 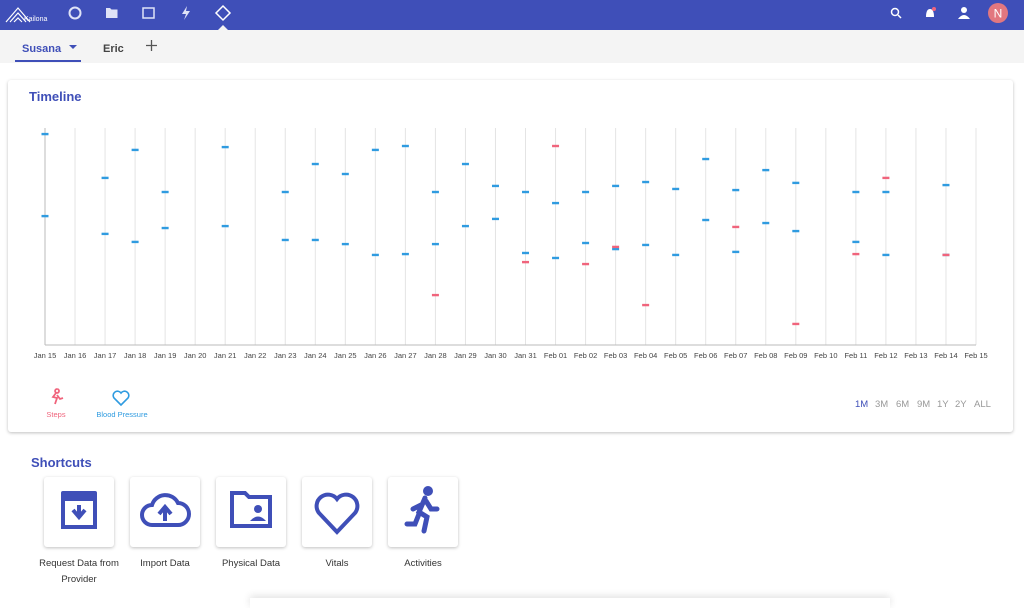 What do you see at coordinates (121, 414) in the screenshot?
I see `legend-label: Blood Pressure` at bounding box center [121, 414].